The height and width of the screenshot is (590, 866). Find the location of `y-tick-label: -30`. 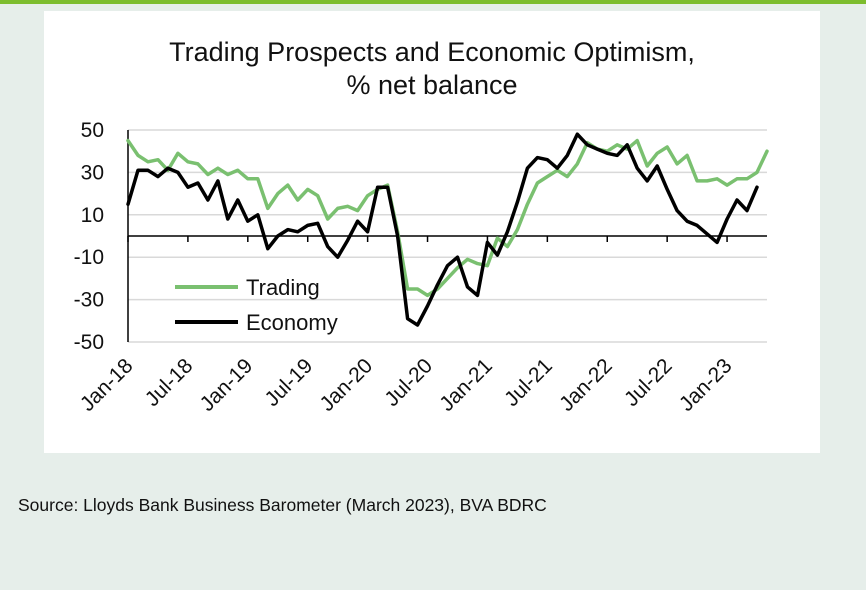

y-tick-label: -30 is located at coordinates (89, 300).